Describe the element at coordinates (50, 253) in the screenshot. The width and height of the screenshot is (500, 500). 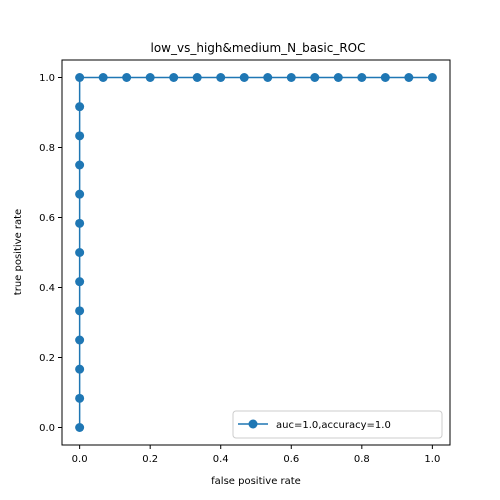
I see `y-axis-ticks: 0.0 0.2 0.4 0.6 0.8 1.0` at that location.